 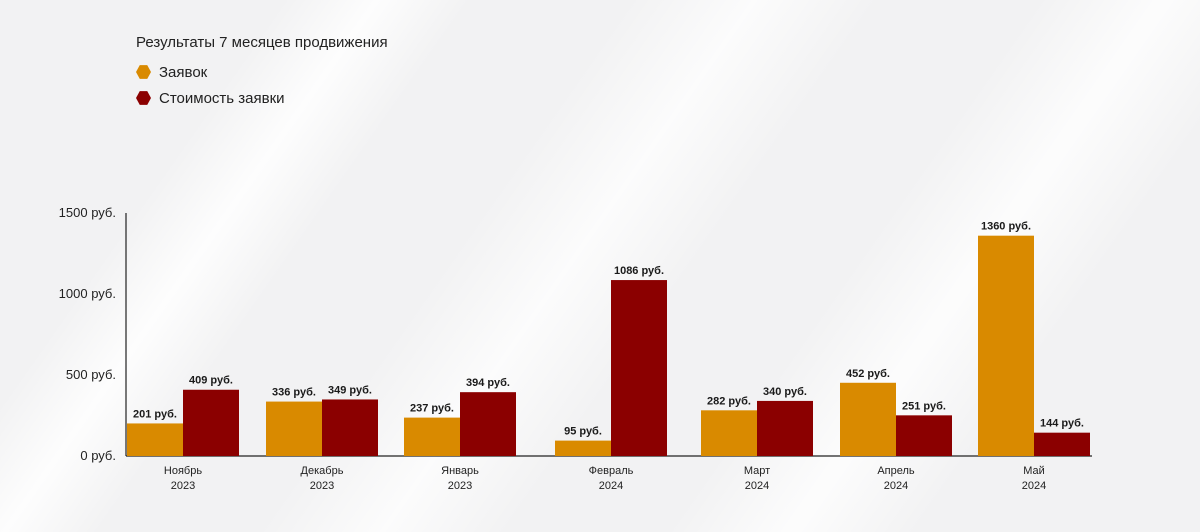 What do you see at coordinates (183, 471) in the screenshot?
I see `x-tick-label-month: Ноябрь` at bounding box center [183, 471].